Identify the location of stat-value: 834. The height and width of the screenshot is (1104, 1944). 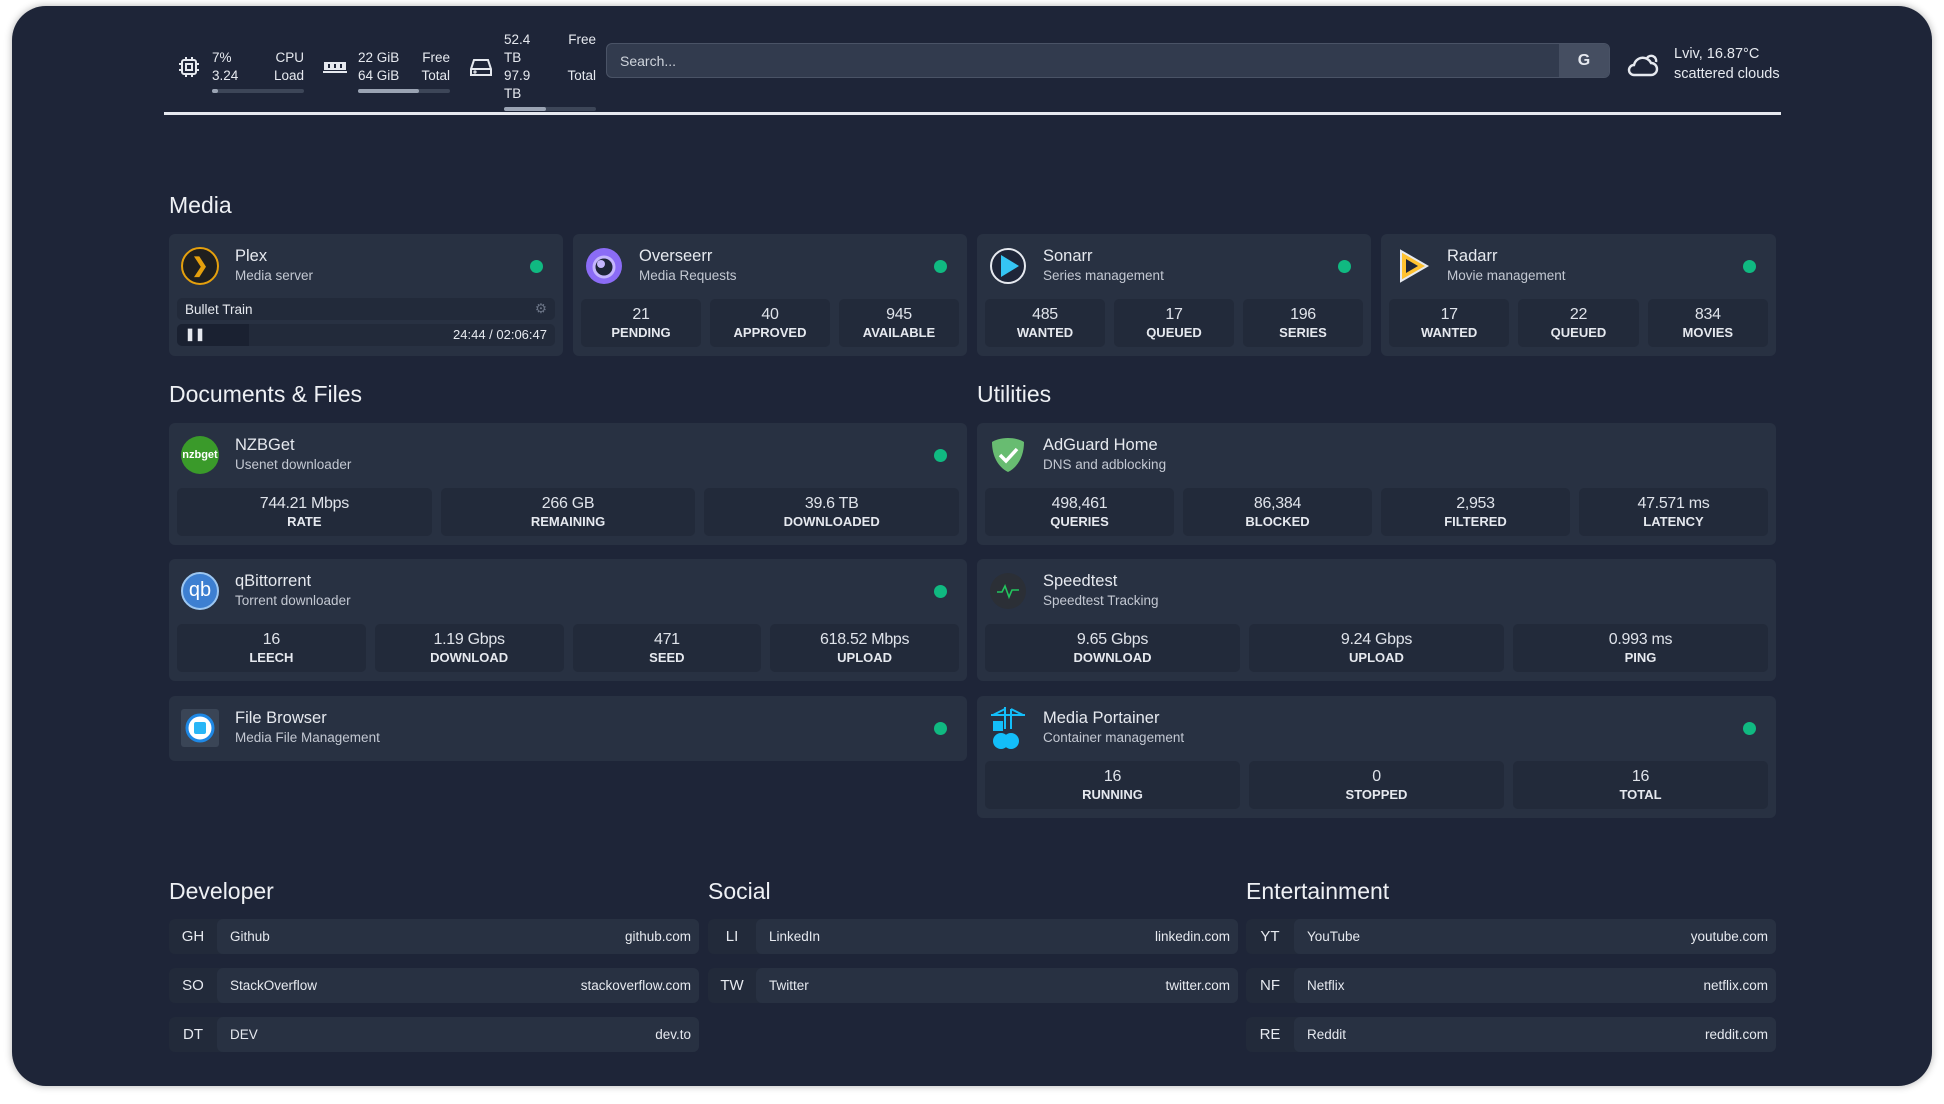
(1707, 314).